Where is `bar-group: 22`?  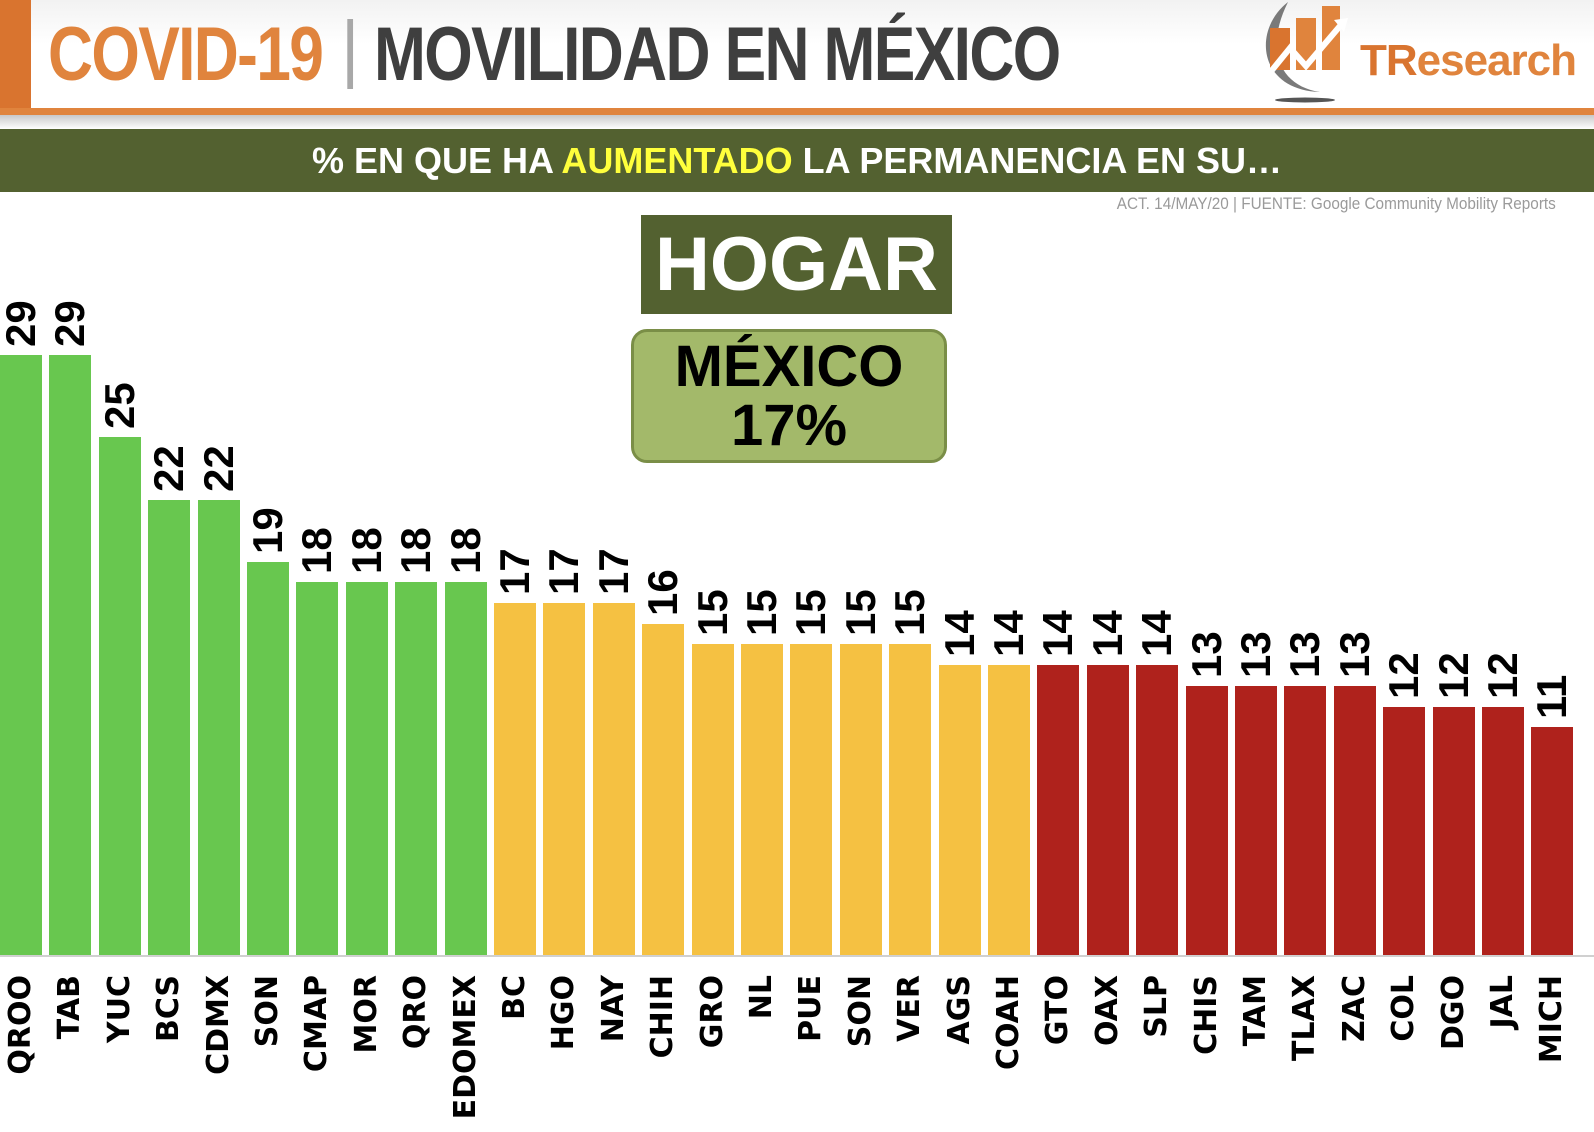
bar-group: 22 is located at coordinates (168, 682).